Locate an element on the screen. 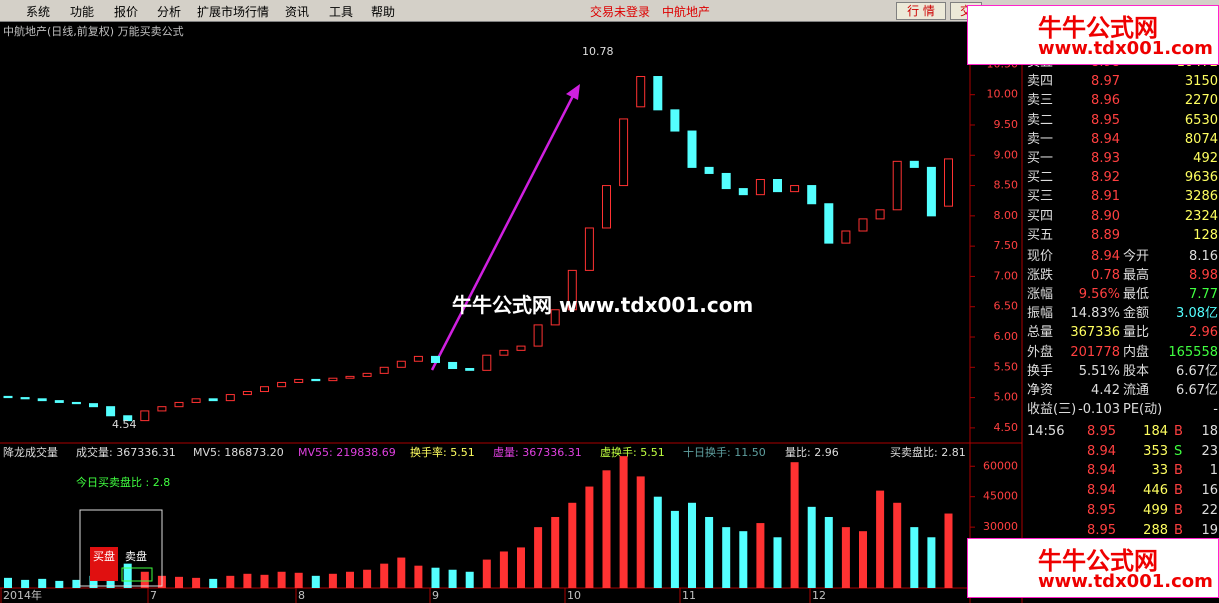  buy-label: 买盘 is located at coordinates (104, 556).